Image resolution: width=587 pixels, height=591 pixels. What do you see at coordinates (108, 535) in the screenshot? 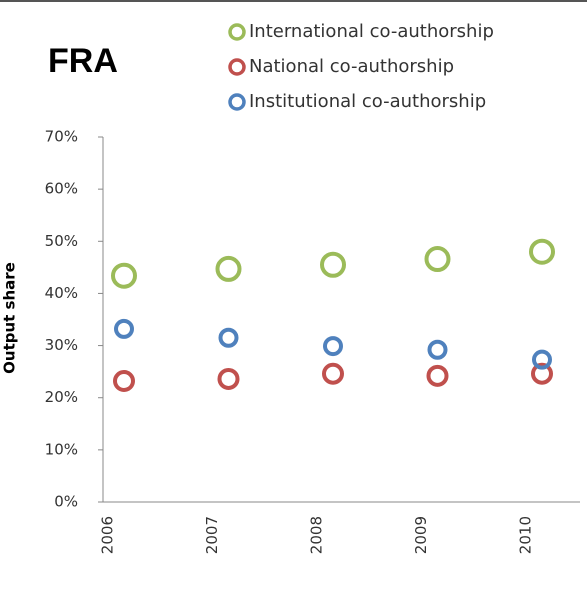
I see `x-tick-label: 2006` at bounding box center [108, 535].